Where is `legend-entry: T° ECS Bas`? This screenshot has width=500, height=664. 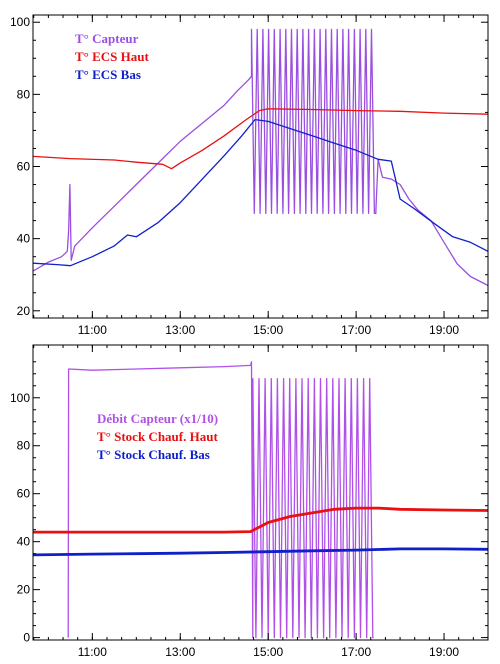
legend-entry: T° ECS Bas is located at coordinates (108, 74).